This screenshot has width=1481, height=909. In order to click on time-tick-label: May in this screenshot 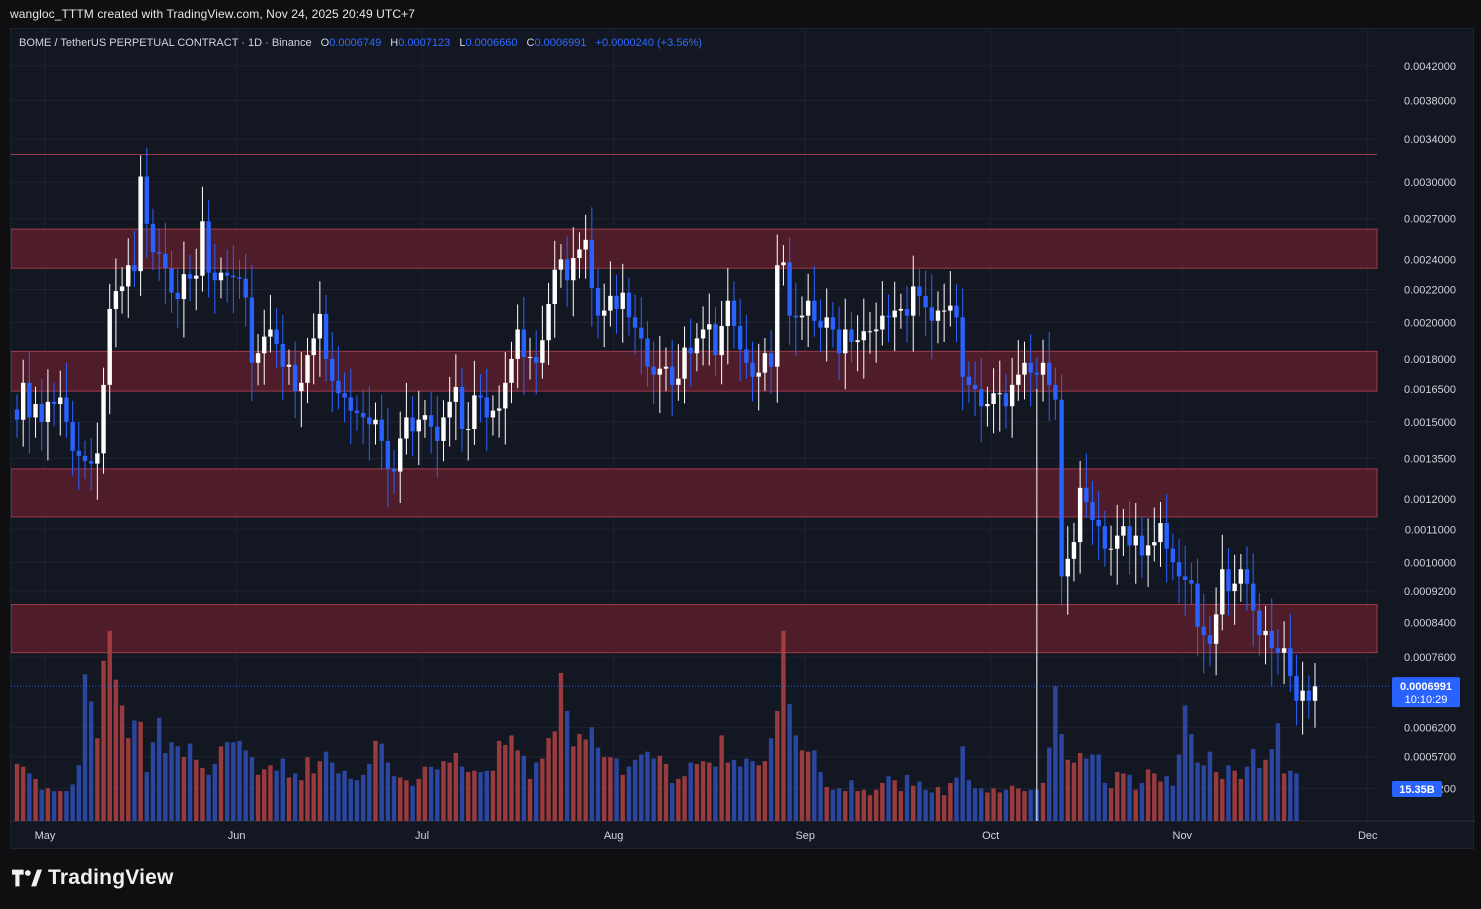, I will do `click(45, 836)`.